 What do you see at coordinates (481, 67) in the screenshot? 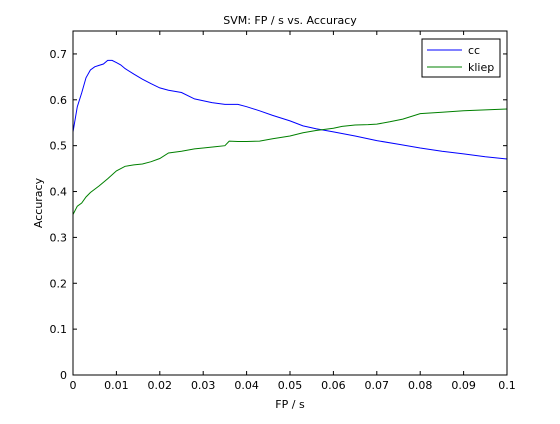
I see `legend-label-kliep: kliep` at bounding box center [481, 67].